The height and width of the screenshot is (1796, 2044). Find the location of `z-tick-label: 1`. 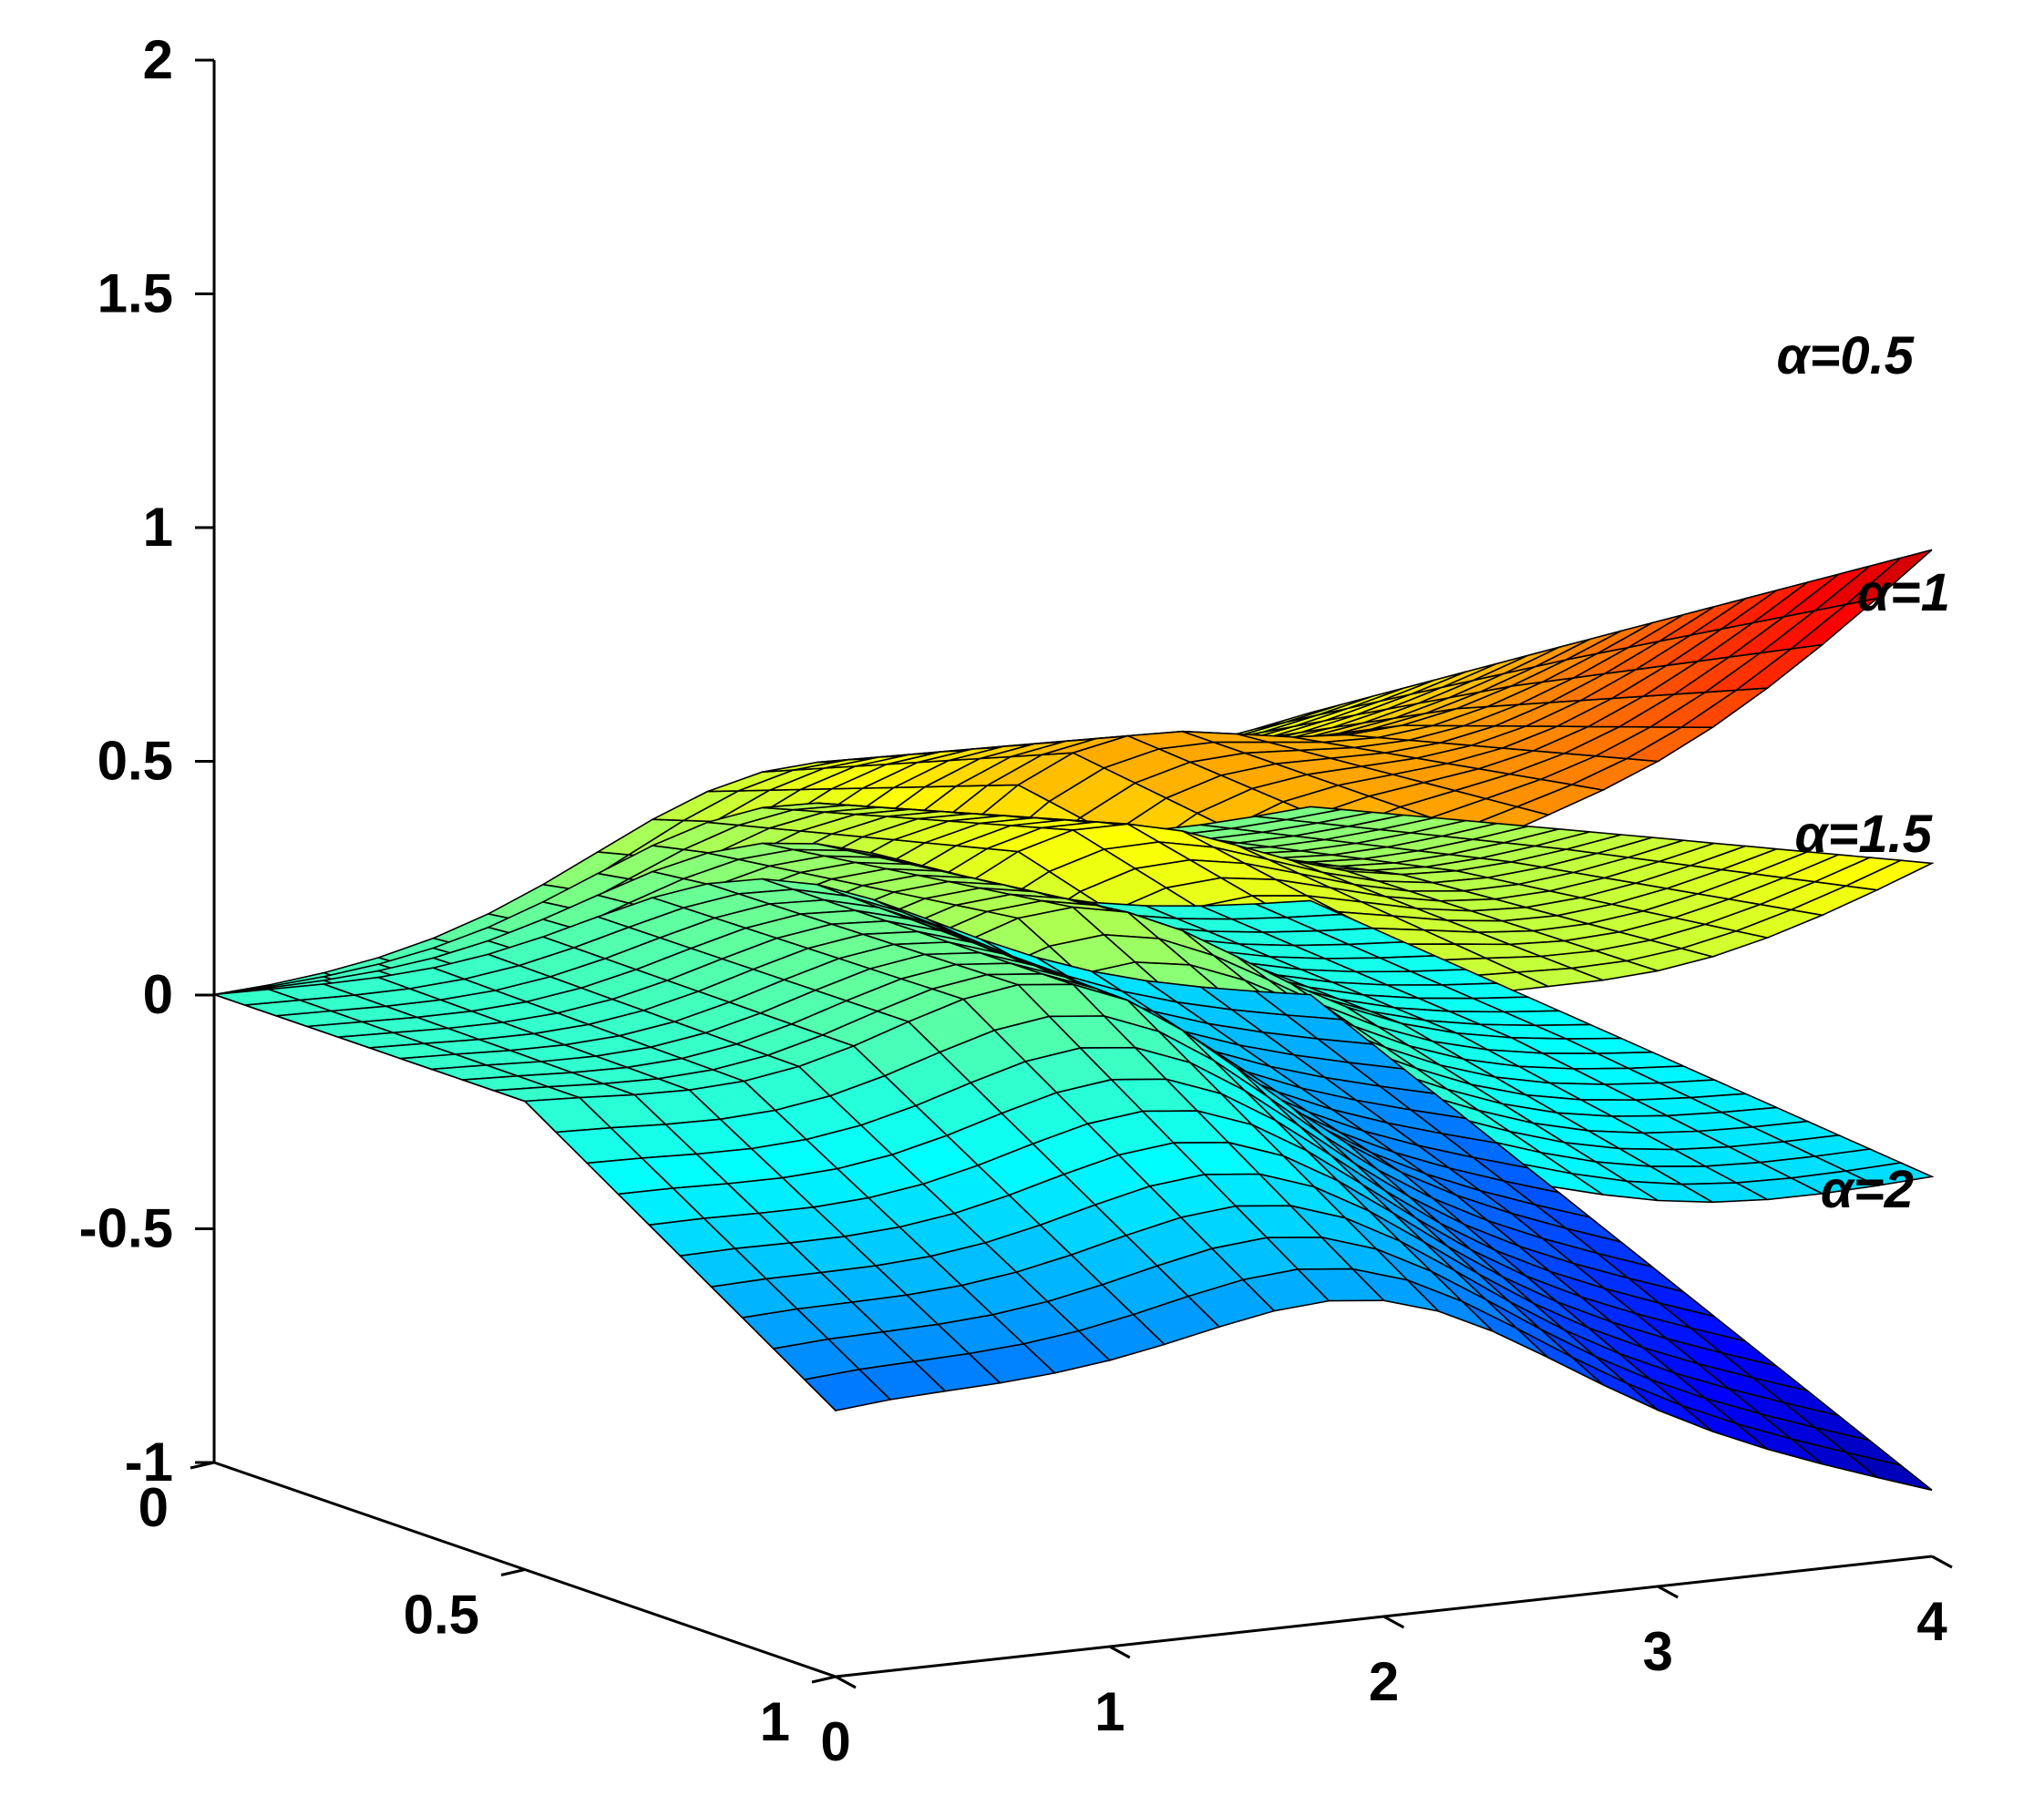

z-tick-label: 1 is located at coordinates (158, 527).